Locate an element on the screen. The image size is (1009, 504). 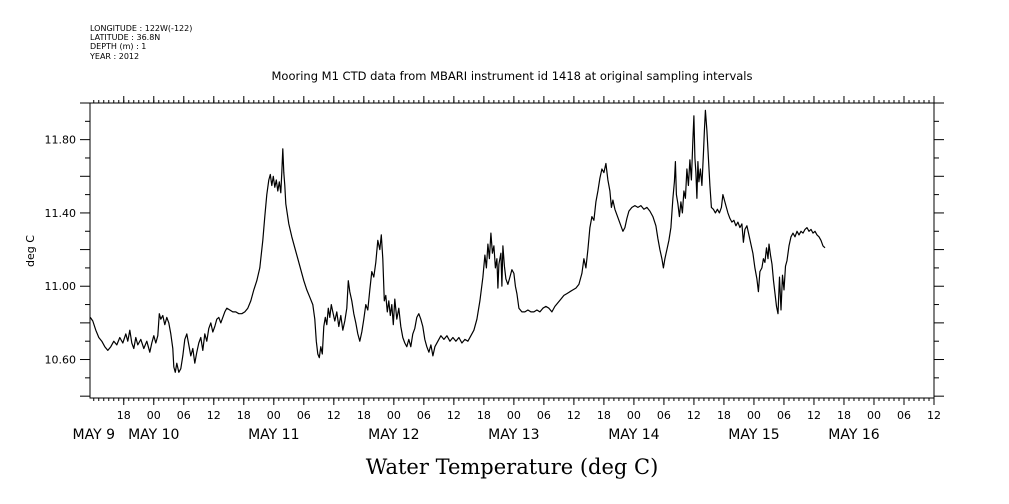
y-tick-label: 11.80 is located at coordinates (61, 140).